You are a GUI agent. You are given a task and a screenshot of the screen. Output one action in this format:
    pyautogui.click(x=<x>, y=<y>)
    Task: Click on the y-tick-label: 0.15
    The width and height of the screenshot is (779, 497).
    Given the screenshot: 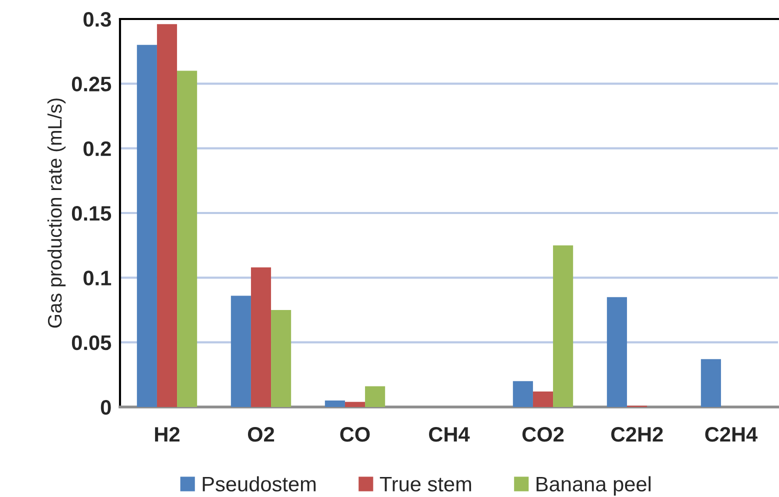 What is the action you would take?
    pyautogui.click(x=92, y=213)
    